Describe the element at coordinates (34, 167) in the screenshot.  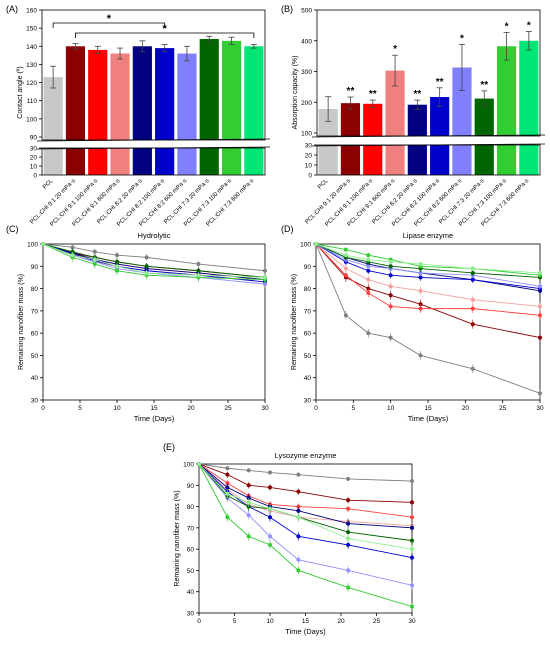
I see `y-tick-label: 10` at that location.